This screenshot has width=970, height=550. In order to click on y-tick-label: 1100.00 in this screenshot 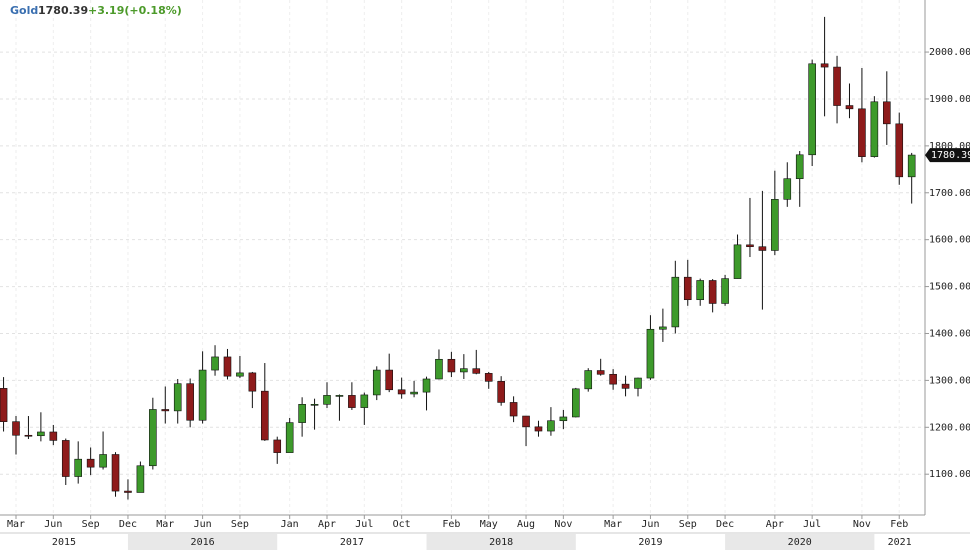, I will do `click(949, 474)`.